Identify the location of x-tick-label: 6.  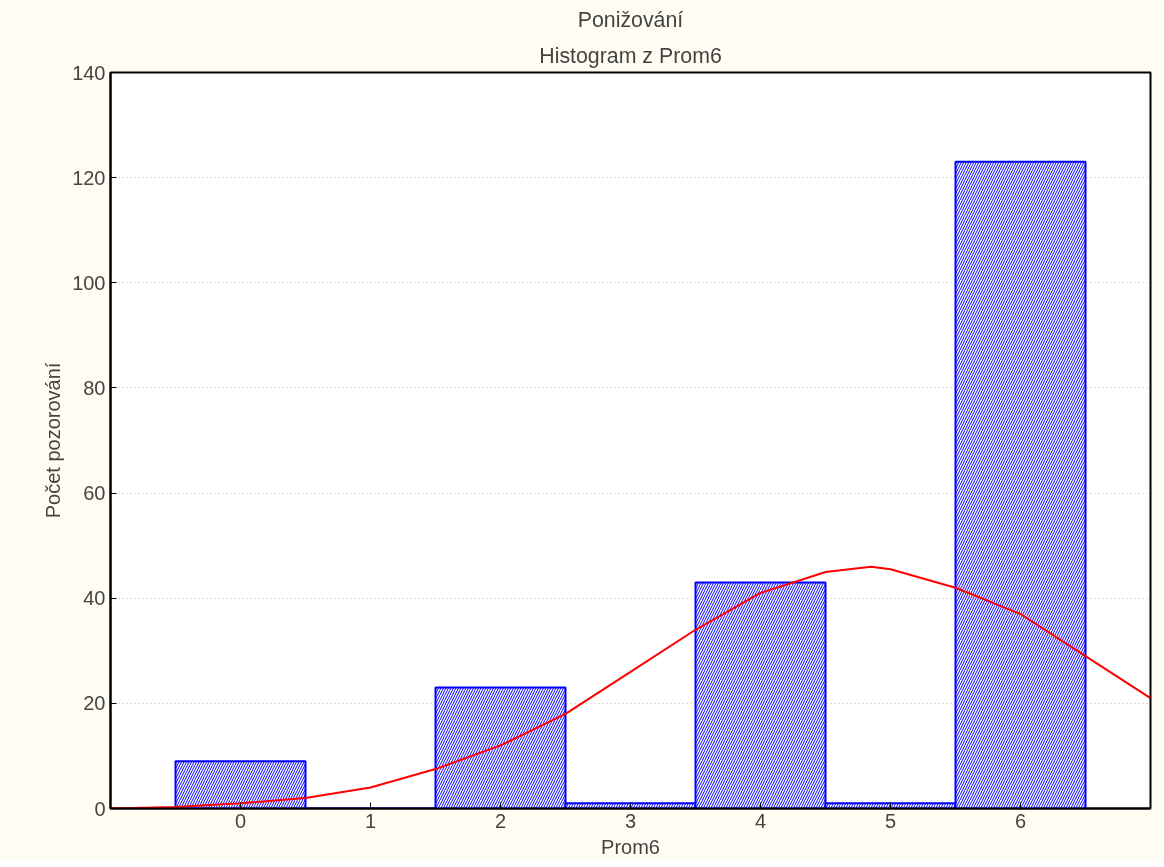
(1020, 820).